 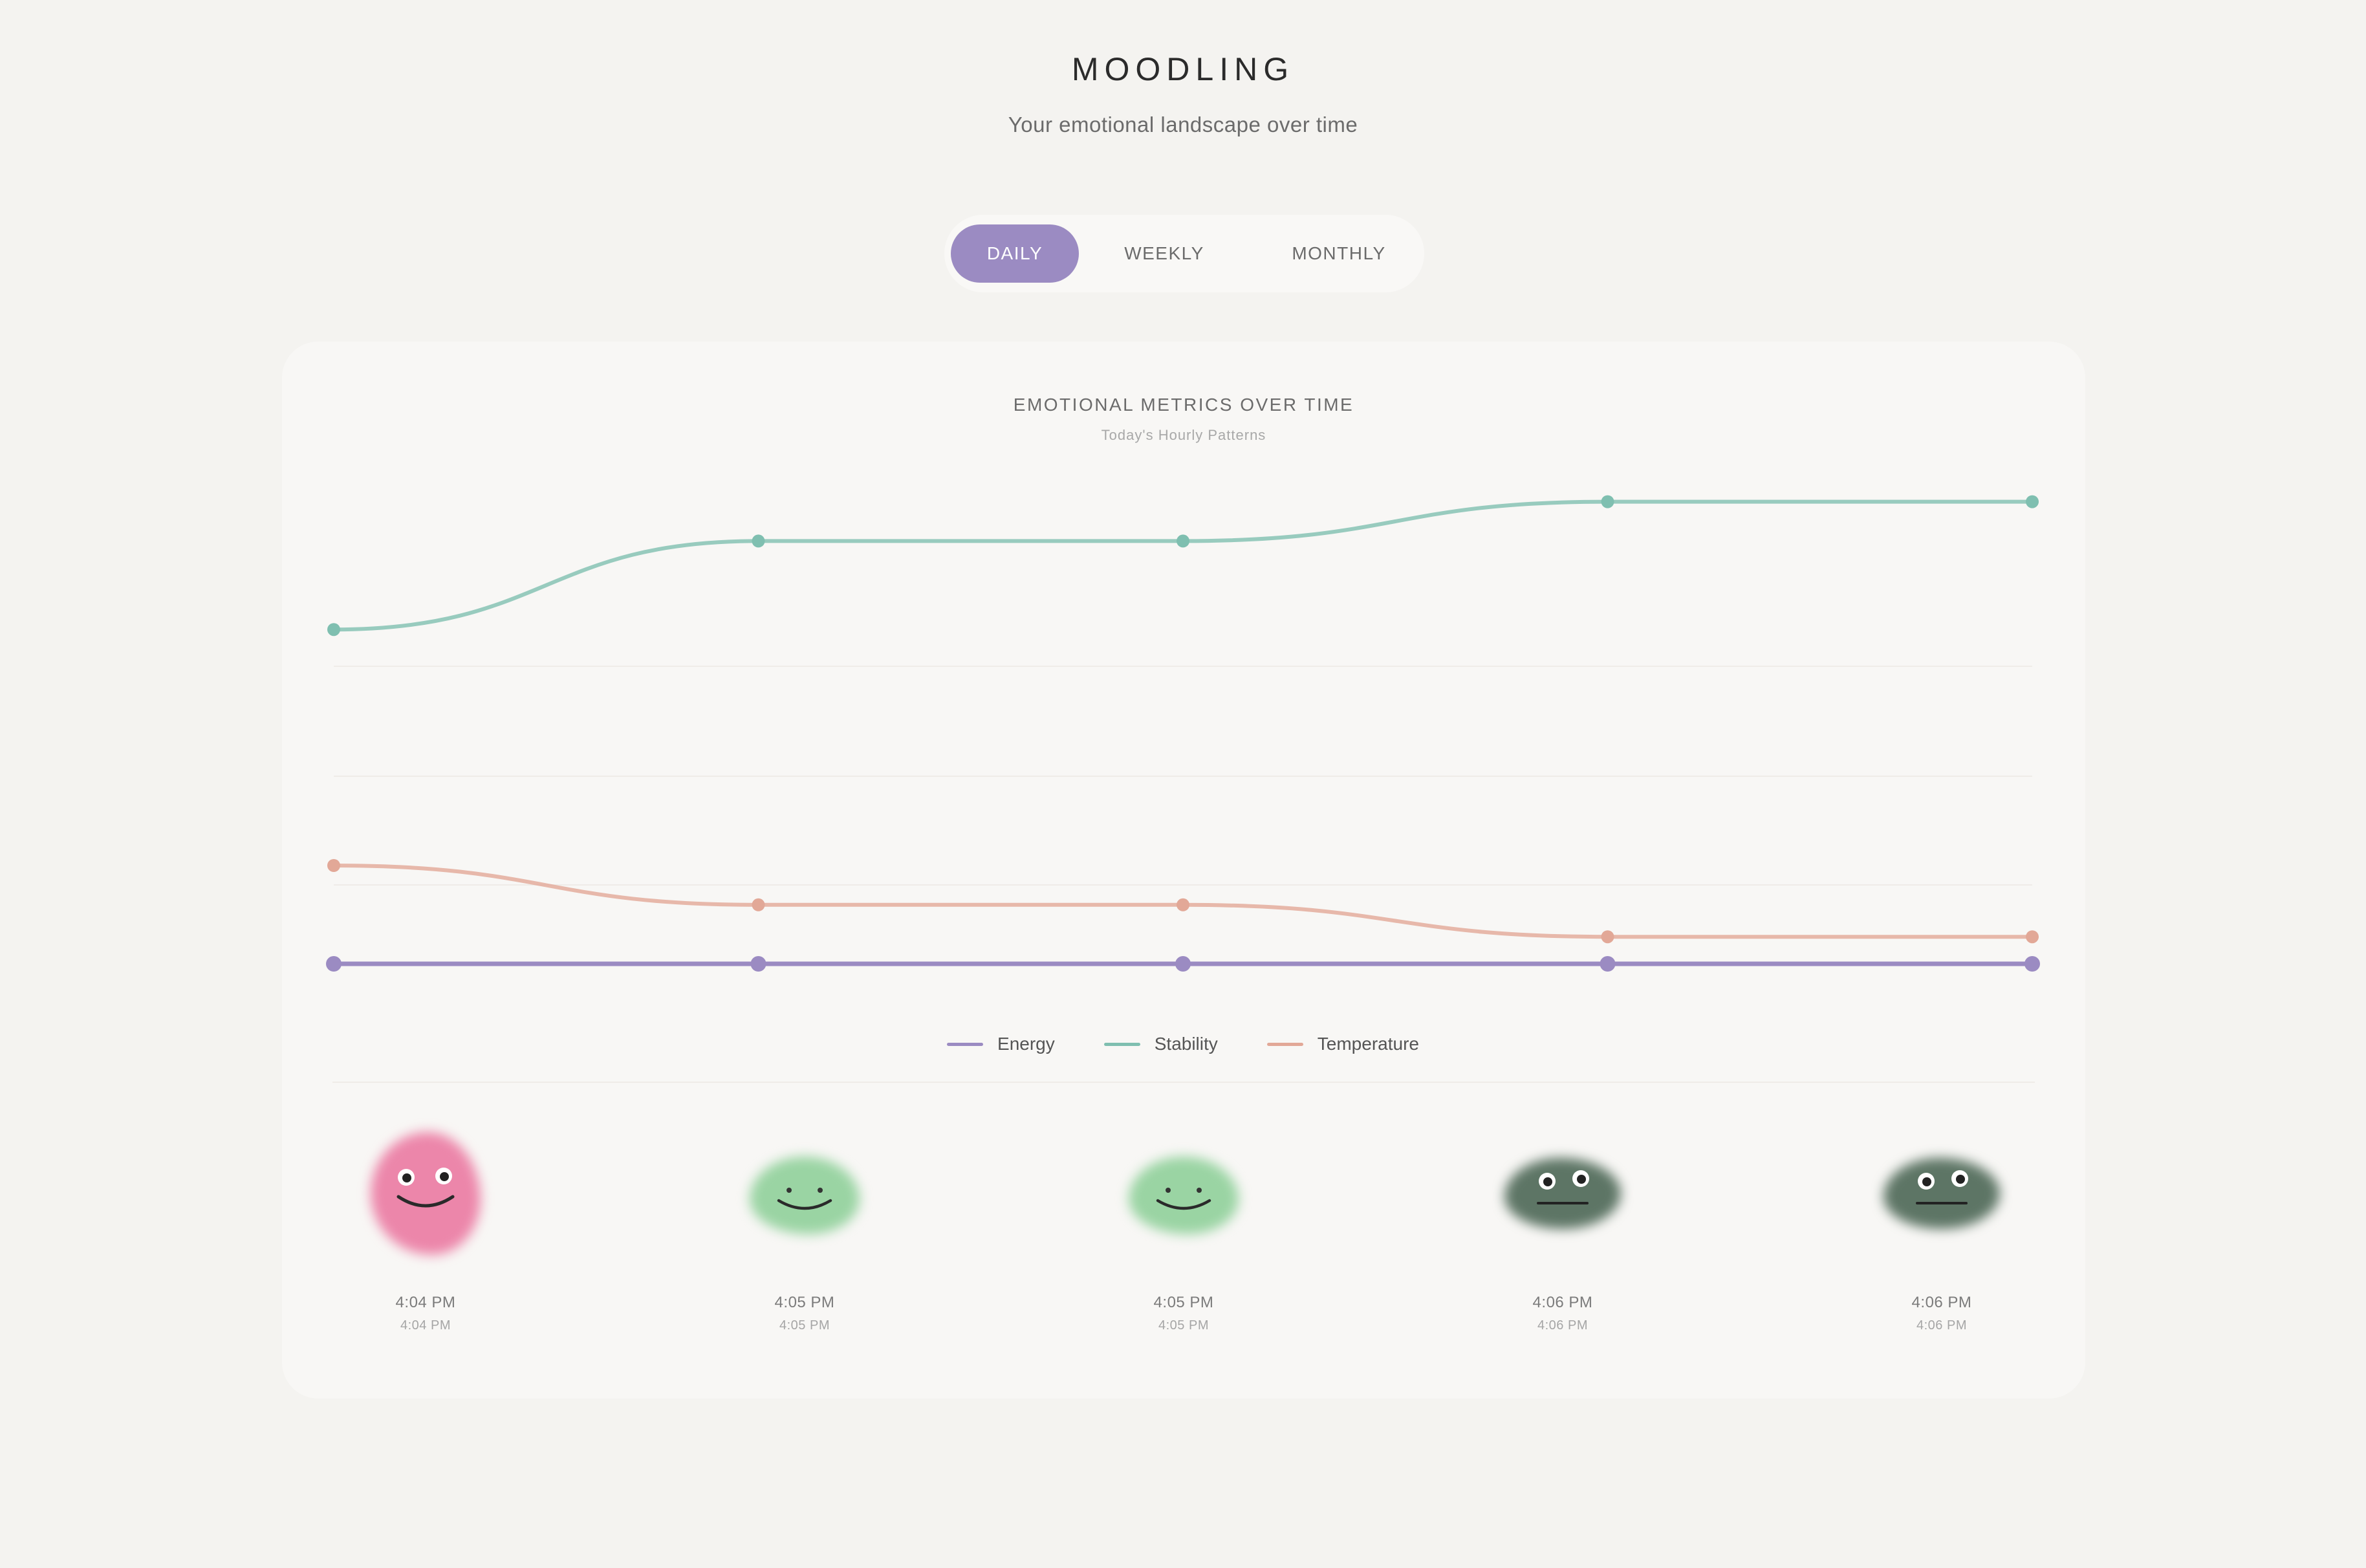 I want to click on chart-legend: Energy Stability Temperature, so click(x=1183, y=1044).